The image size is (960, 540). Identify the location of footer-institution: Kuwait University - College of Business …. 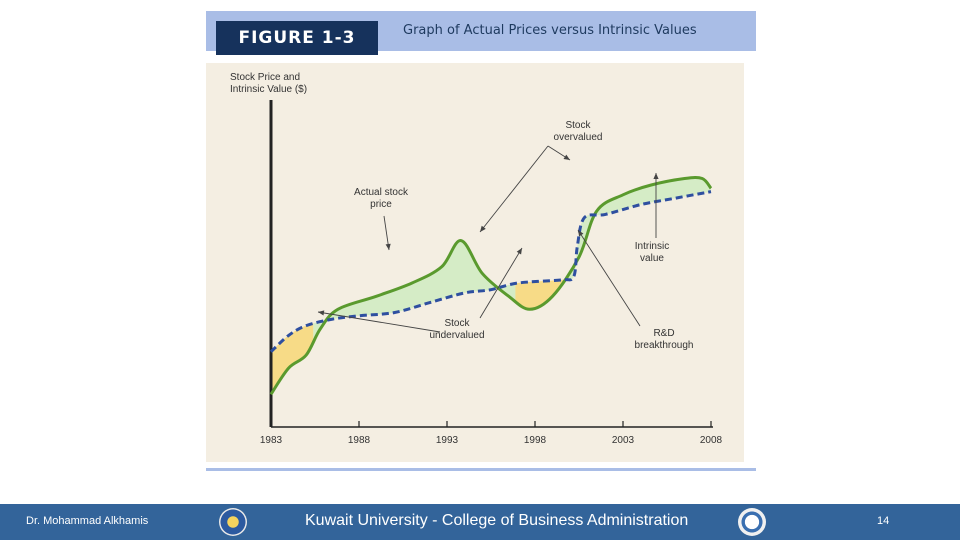
(497, 520).